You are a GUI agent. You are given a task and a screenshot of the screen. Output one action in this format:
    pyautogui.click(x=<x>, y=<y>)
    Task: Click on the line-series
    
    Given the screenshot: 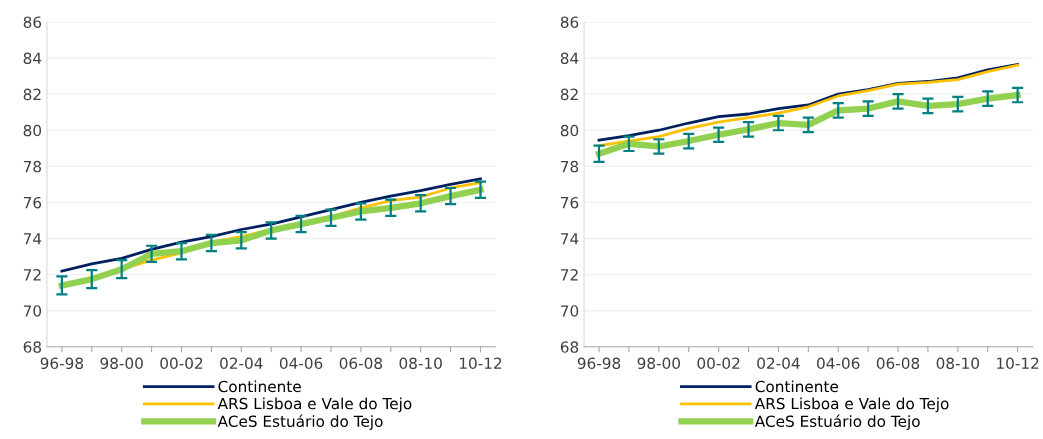 What is the action you would take?
    pyautogui.click(x=271, y=225)
    